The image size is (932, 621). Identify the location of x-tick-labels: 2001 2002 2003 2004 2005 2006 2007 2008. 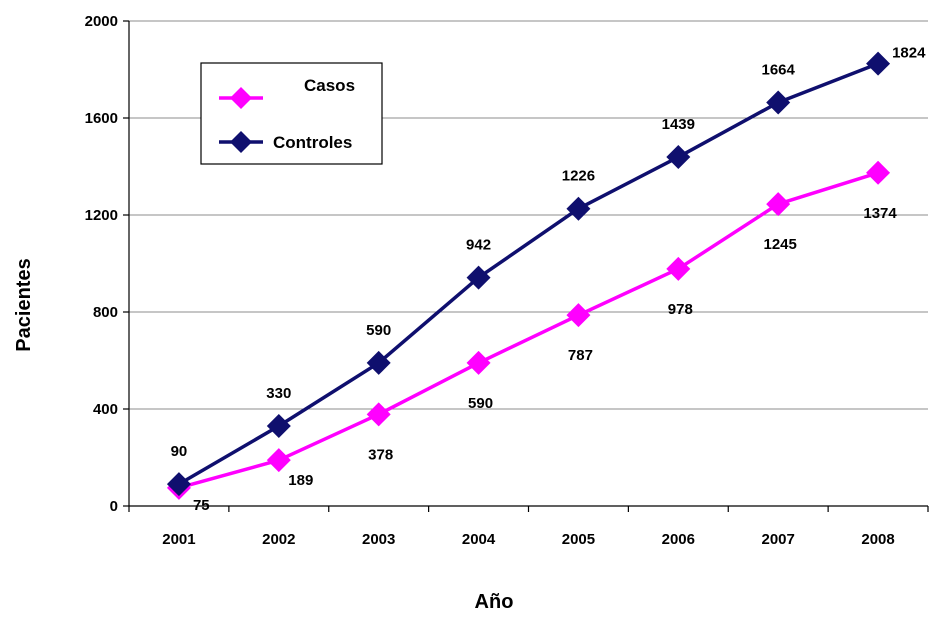
(528, 539).